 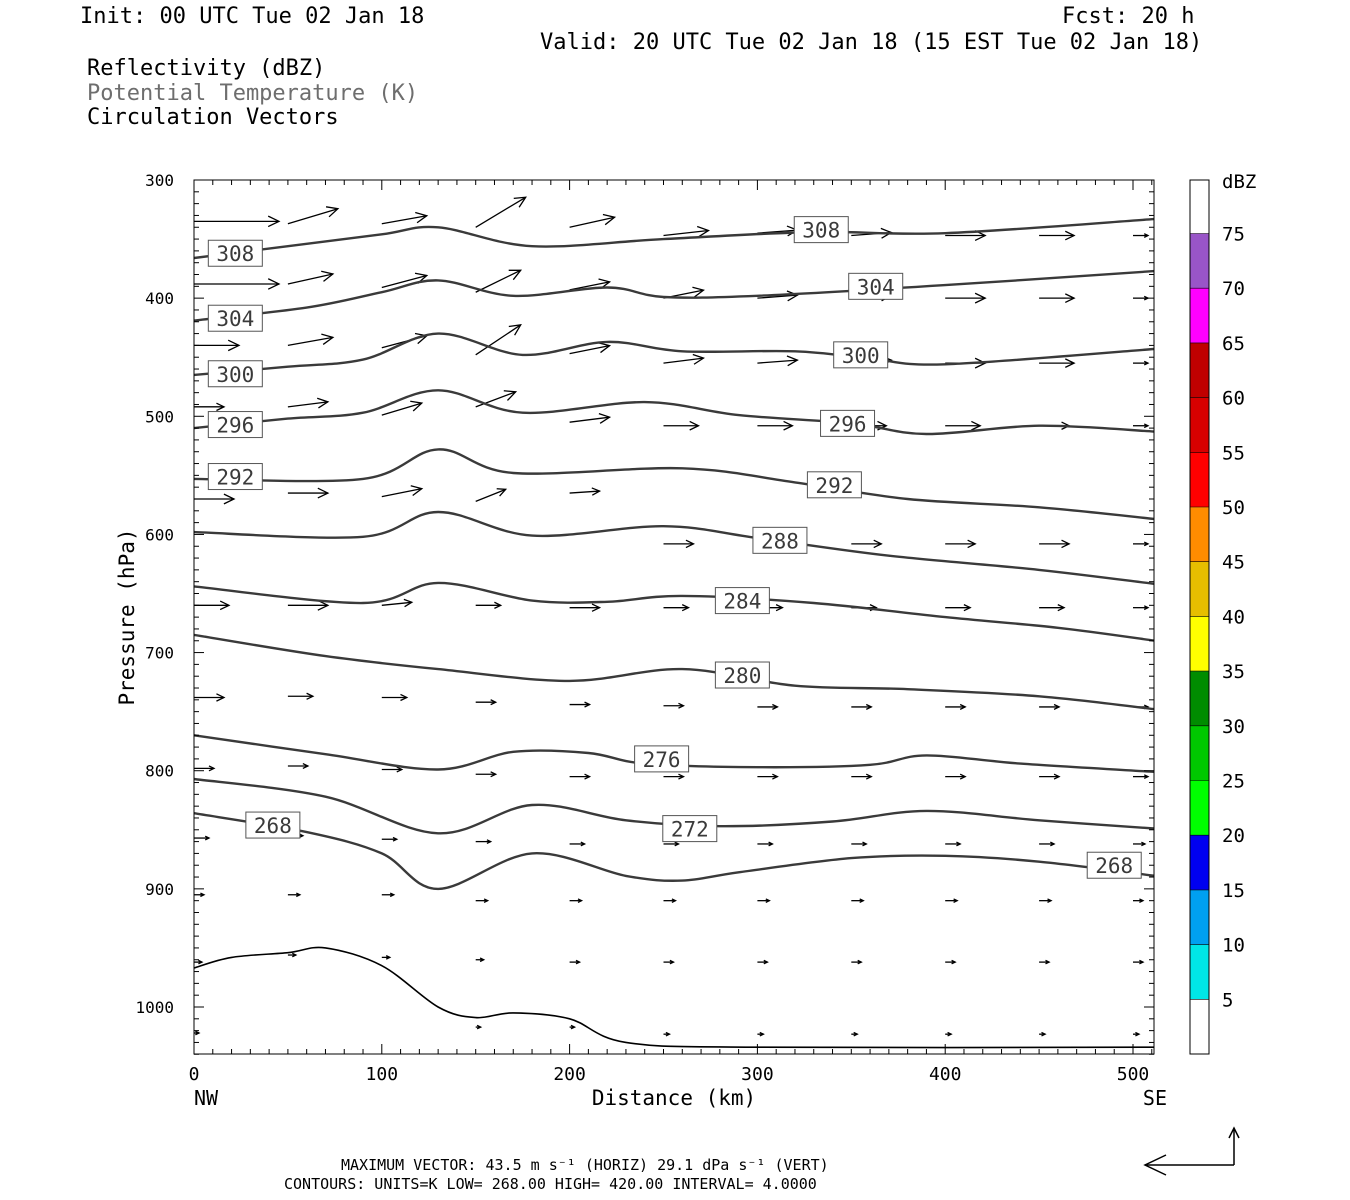 I want to click on reference-vector-icon, so click(x=1191, y=1151).